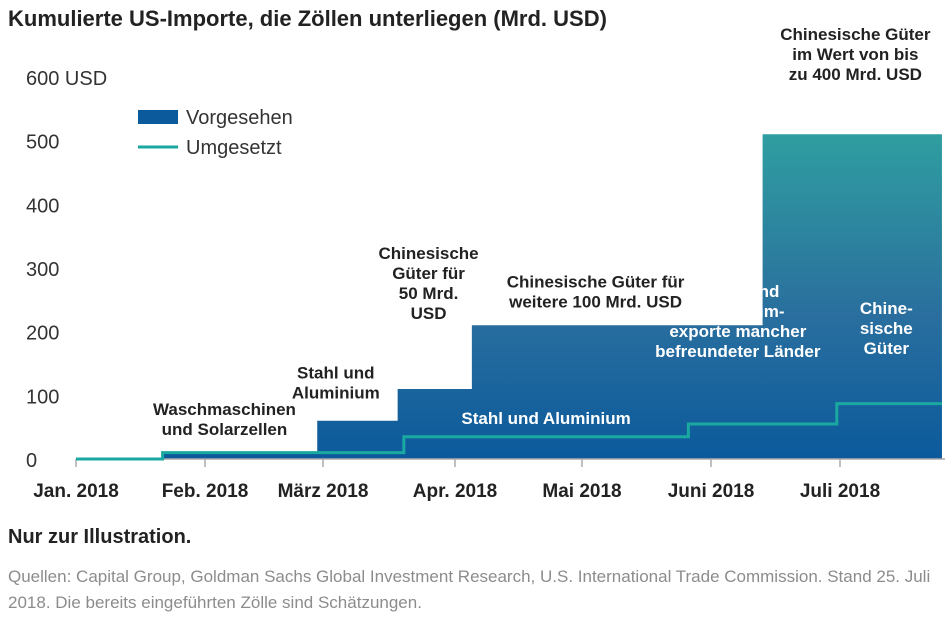 The height and width of the screenshot is (622, 946). Describe the element at coordinates (886, 328) in the screenshot. I see `annotation-line: sische` at that location.